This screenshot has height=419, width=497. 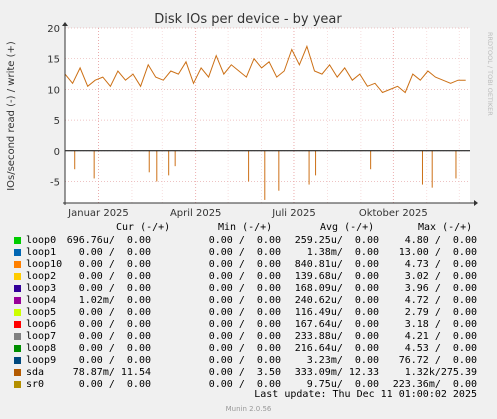 I want to click on legend-name: loop8, so click(x=41, y=348).